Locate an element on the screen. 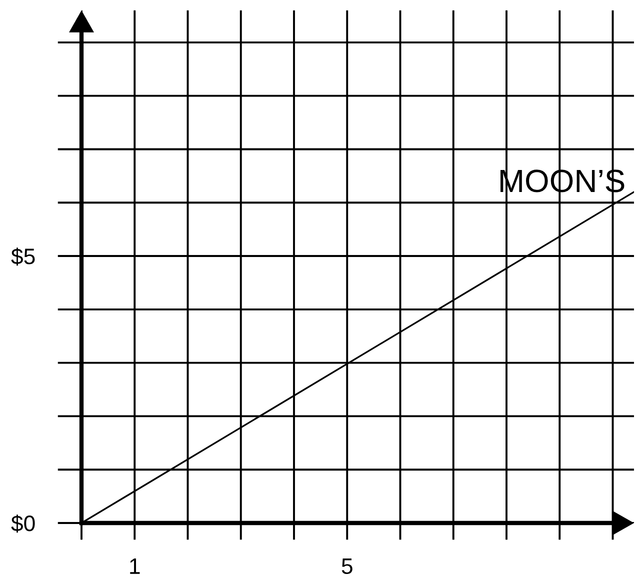  x-tick-label: 1 is located at coordinates (135, 566).